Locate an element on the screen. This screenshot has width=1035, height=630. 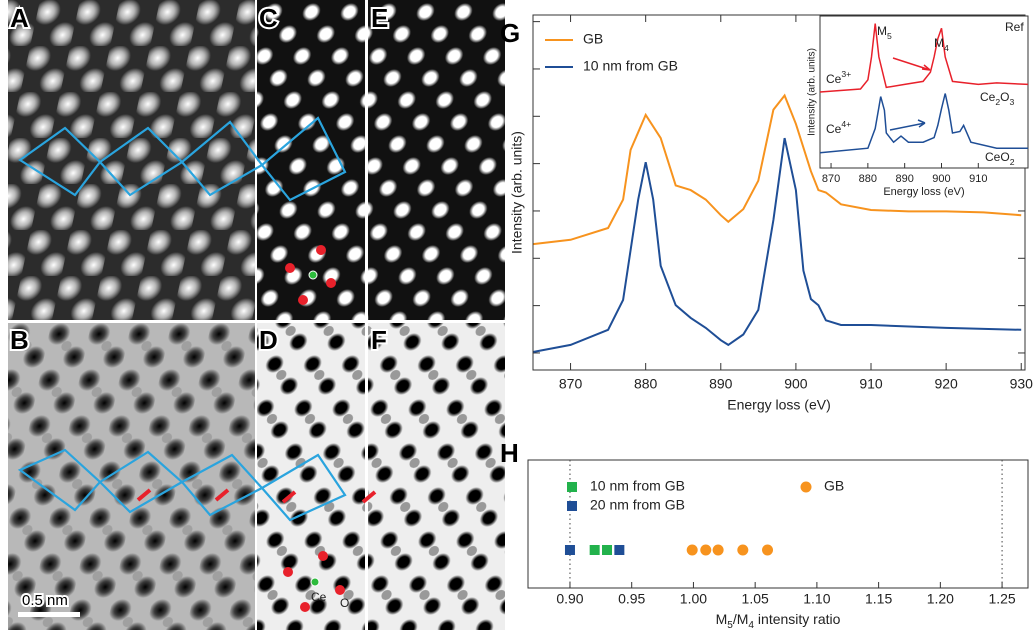
x-tick-label: 1.00 is located at coordinates (693, 599).